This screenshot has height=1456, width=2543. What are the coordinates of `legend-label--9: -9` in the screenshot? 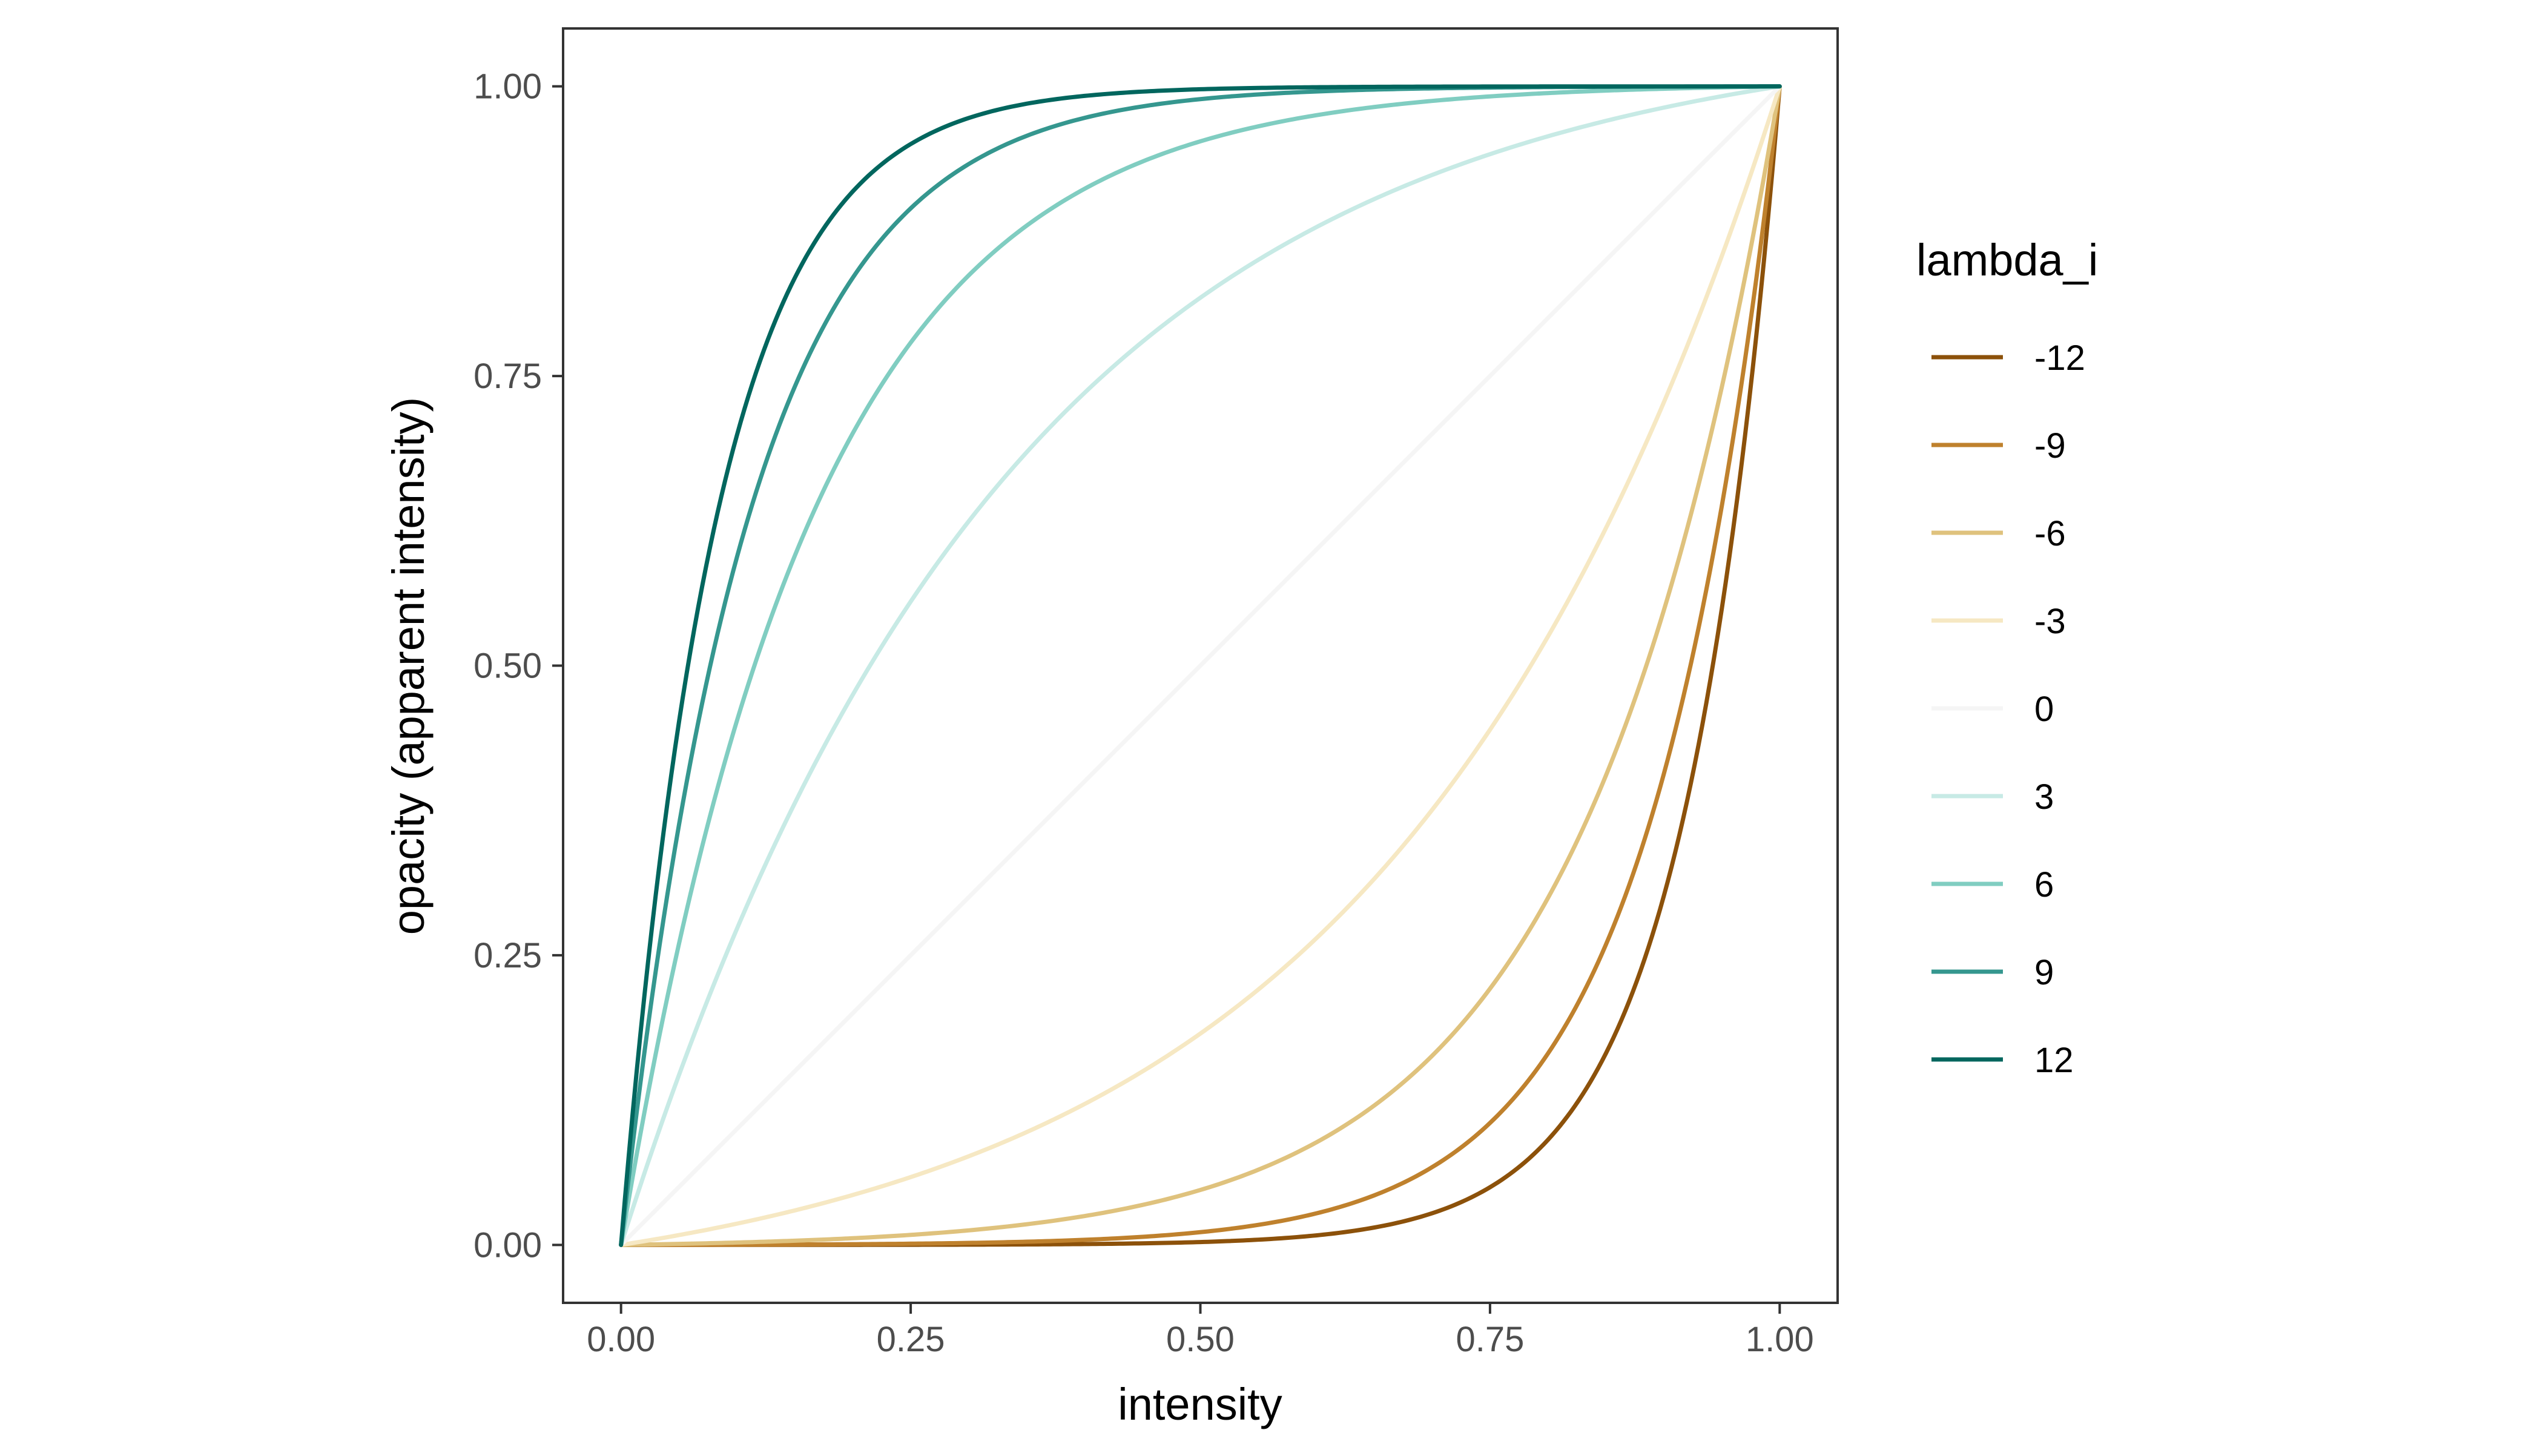 It's located at (2050, 446).